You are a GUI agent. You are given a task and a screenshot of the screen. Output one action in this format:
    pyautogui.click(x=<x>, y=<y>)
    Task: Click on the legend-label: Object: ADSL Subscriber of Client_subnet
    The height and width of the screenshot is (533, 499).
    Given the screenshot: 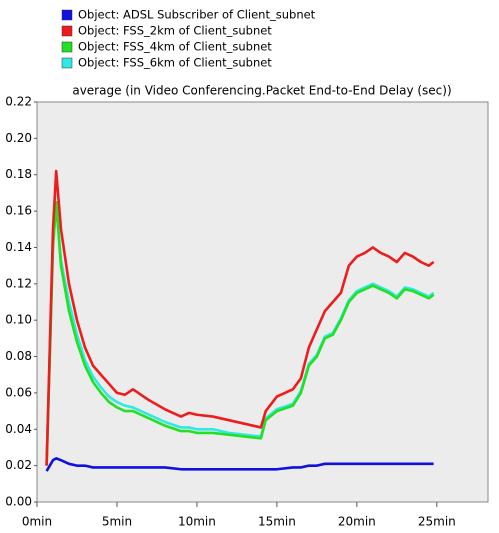 What is the action you would take?
    pyautogui.click(x=197, y=15)
    